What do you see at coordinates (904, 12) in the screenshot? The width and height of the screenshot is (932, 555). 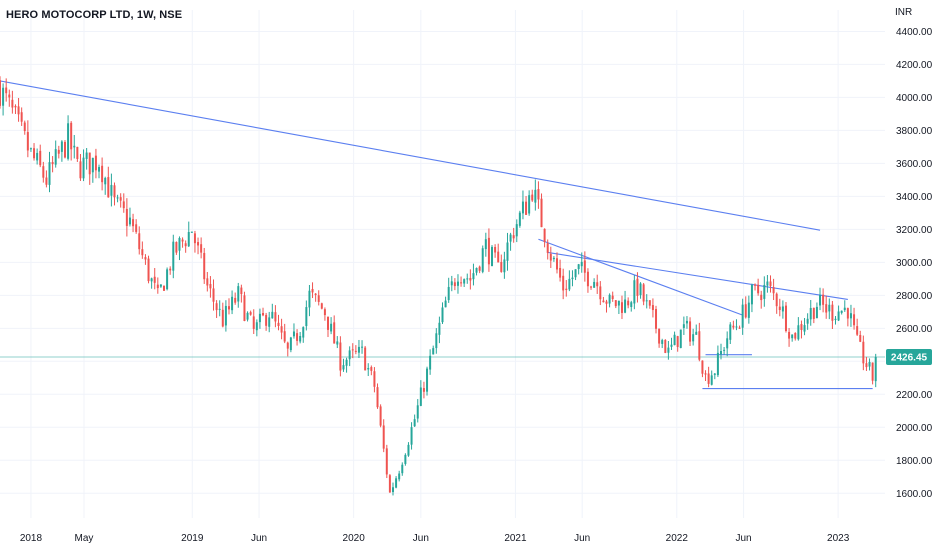 I see `currency-label: INR` at bounding box center [904, 12].